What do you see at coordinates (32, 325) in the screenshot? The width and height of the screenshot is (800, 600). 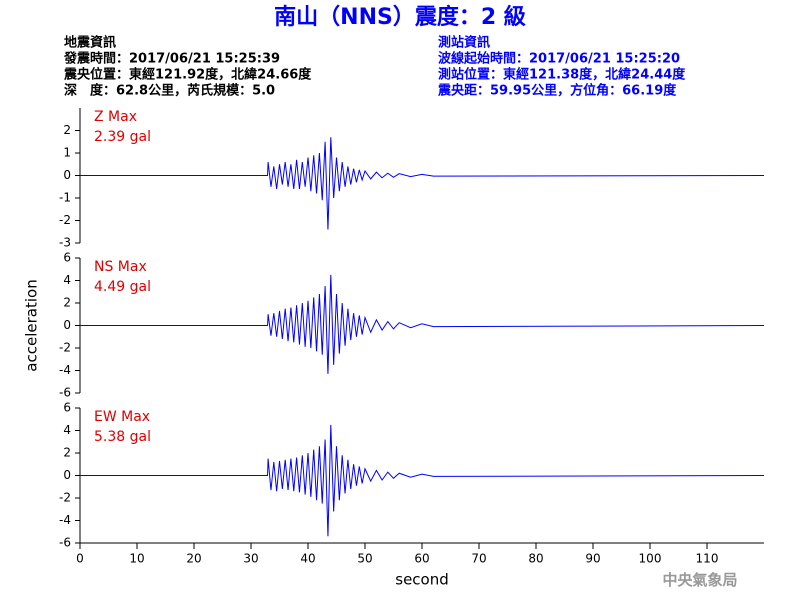 I see `y-axis-label: acceleration` at bounding box center [32, 325].